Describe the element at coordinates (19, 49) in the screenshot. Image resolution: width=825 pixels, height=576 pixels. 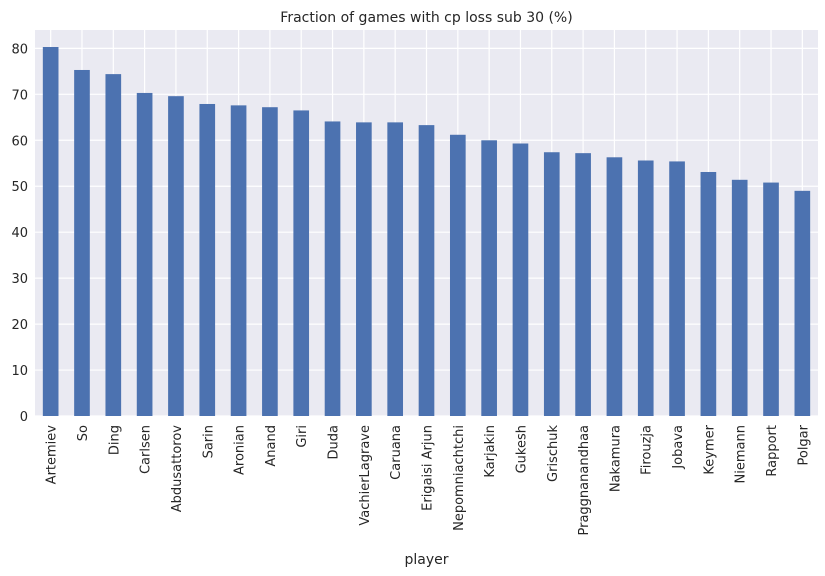
I see `y-tick-label: 80` at that location.